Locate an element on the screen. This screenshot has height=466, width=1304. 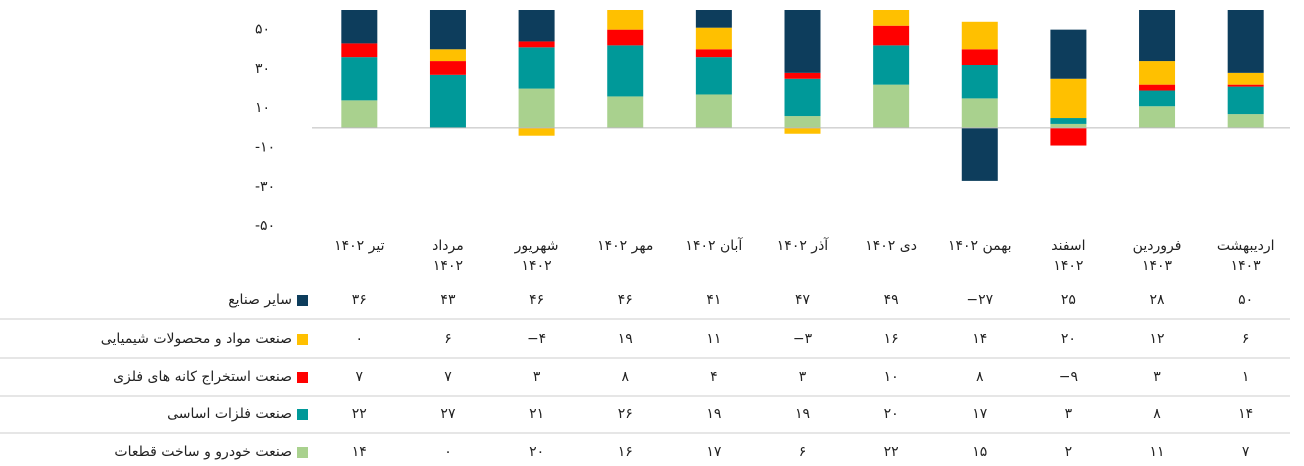
table-cell: ۴ is located at coordinates (714, 377).